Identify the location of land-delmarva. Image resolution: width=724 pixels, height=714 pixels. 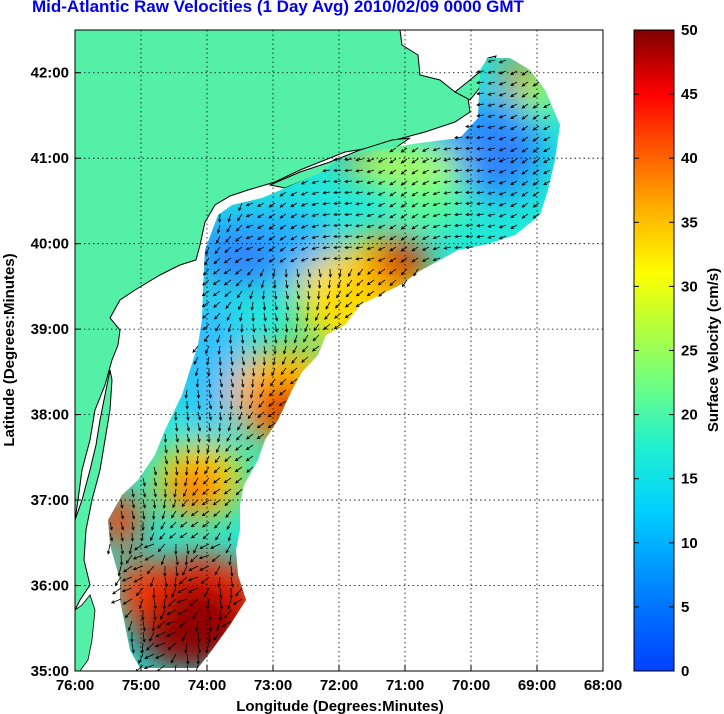
(94, 490).